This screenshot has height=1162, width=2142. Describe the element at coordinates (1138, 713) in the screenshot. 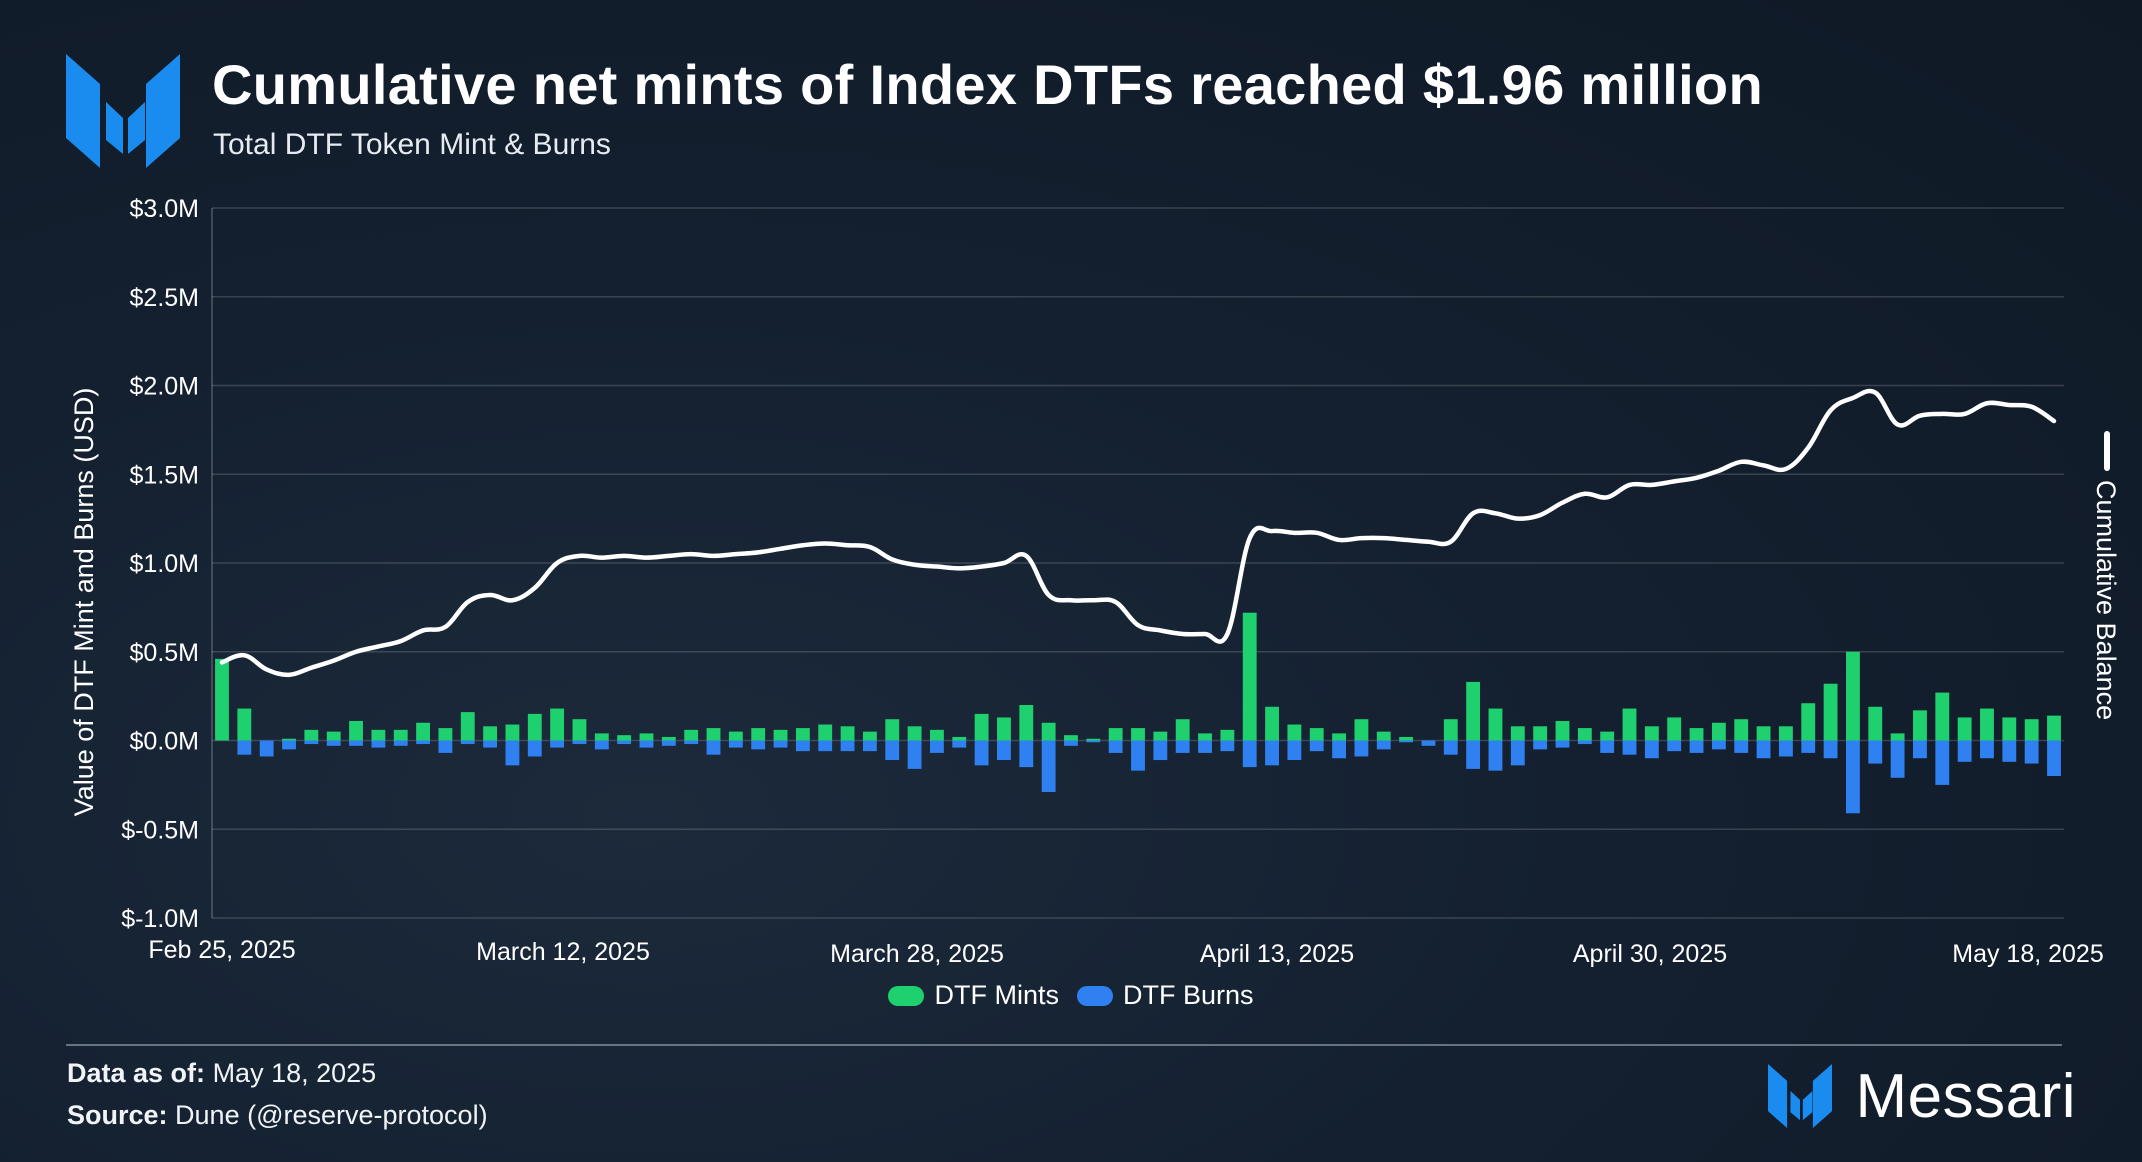

I see `bars` at that location.